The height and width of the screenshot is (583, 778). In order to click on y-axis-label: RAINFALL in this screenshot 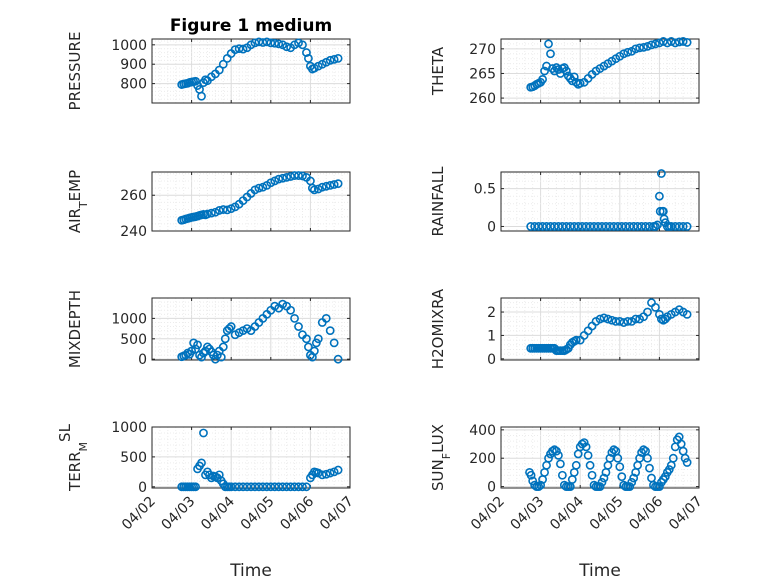, I will do `click(438, 201)`.